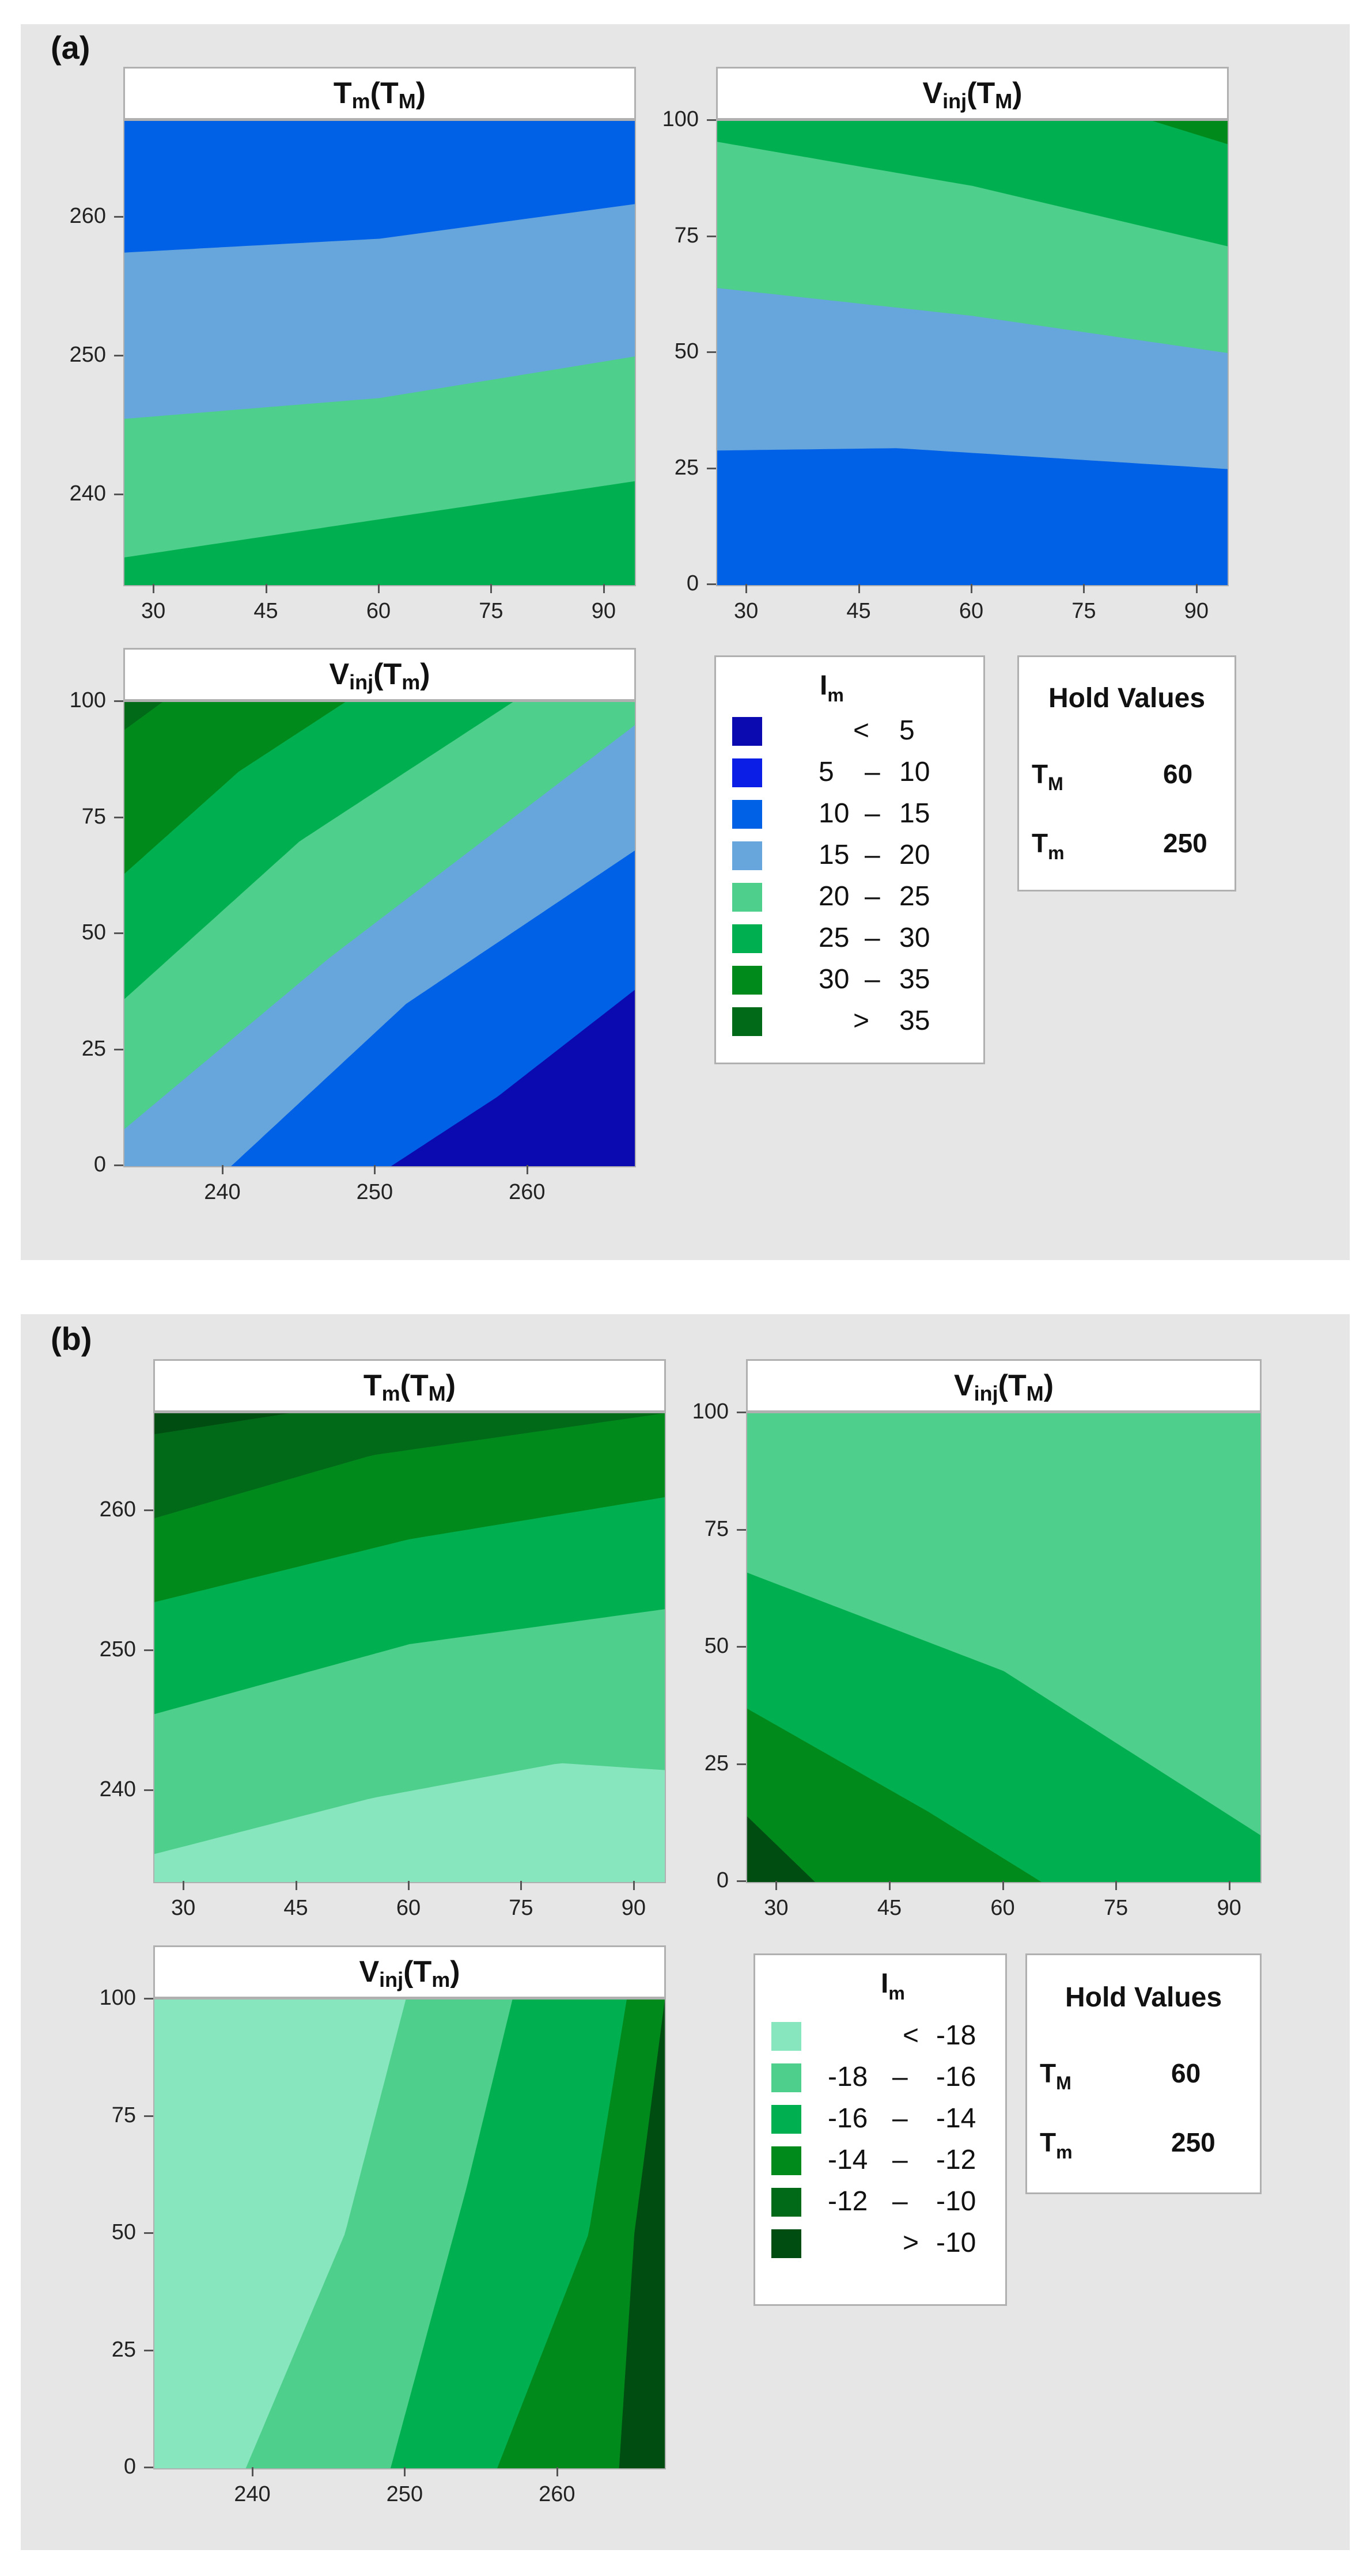 The width and height of the screenshot is (1367, 2576). I want to click on x-tick-label: 240, so click(252, 2494).